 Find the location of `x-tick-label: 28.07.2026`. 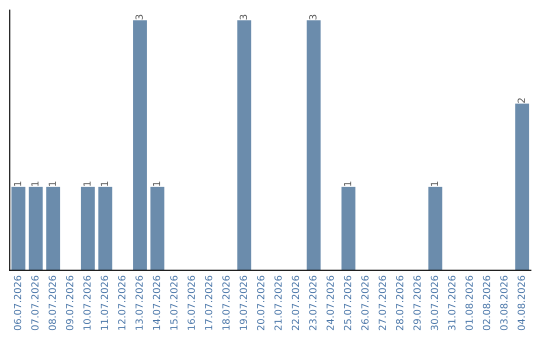

x-tick-label: 28.07.2026 is located at coordinates (400, 303).